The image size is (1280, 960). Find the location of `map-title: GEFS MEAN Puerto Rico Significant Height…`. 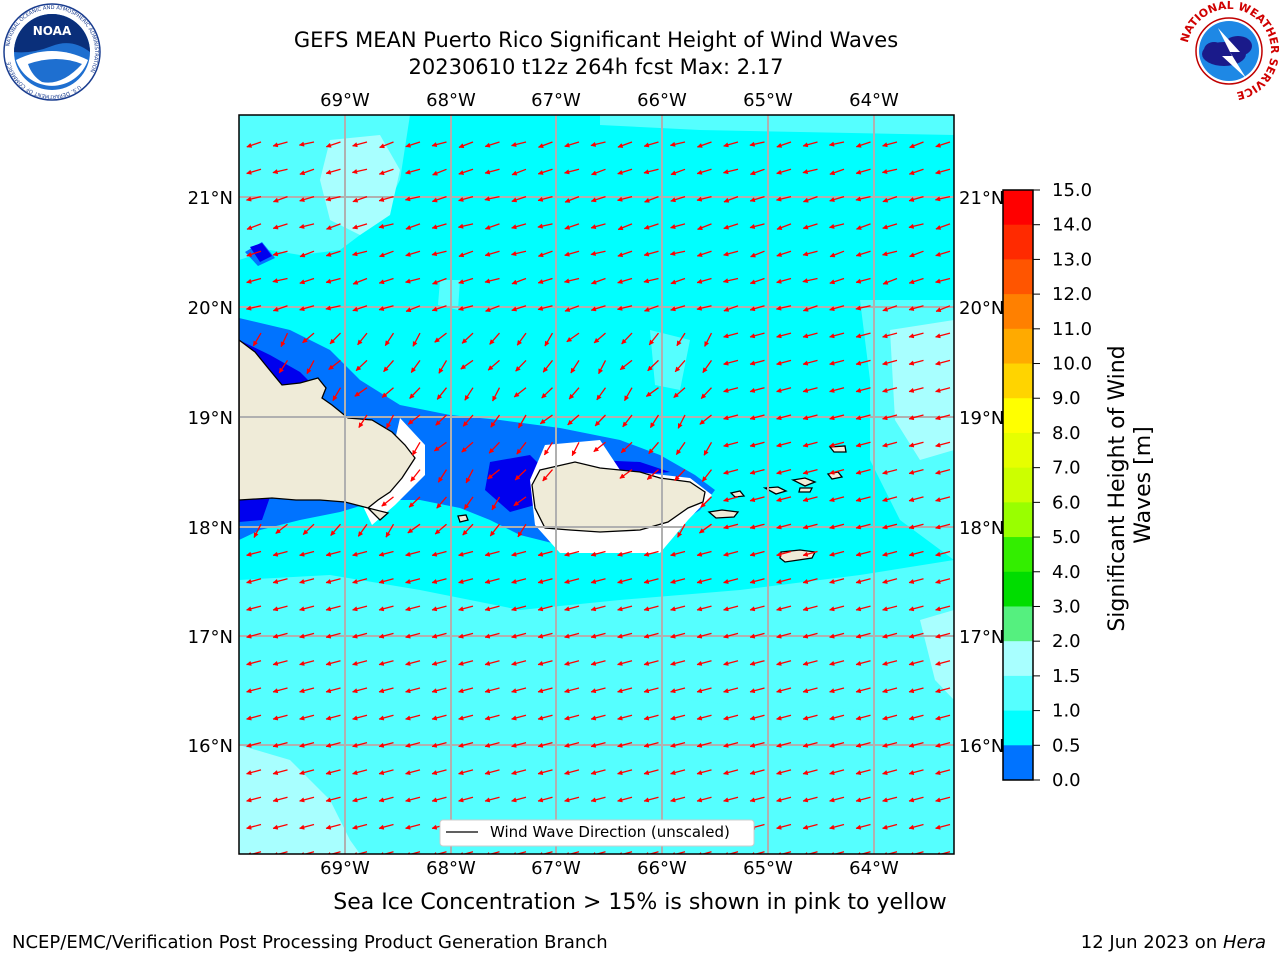

map-title: GEFS MEAN Puerto Rico Significant Height… is located at coordinates (596, 40).